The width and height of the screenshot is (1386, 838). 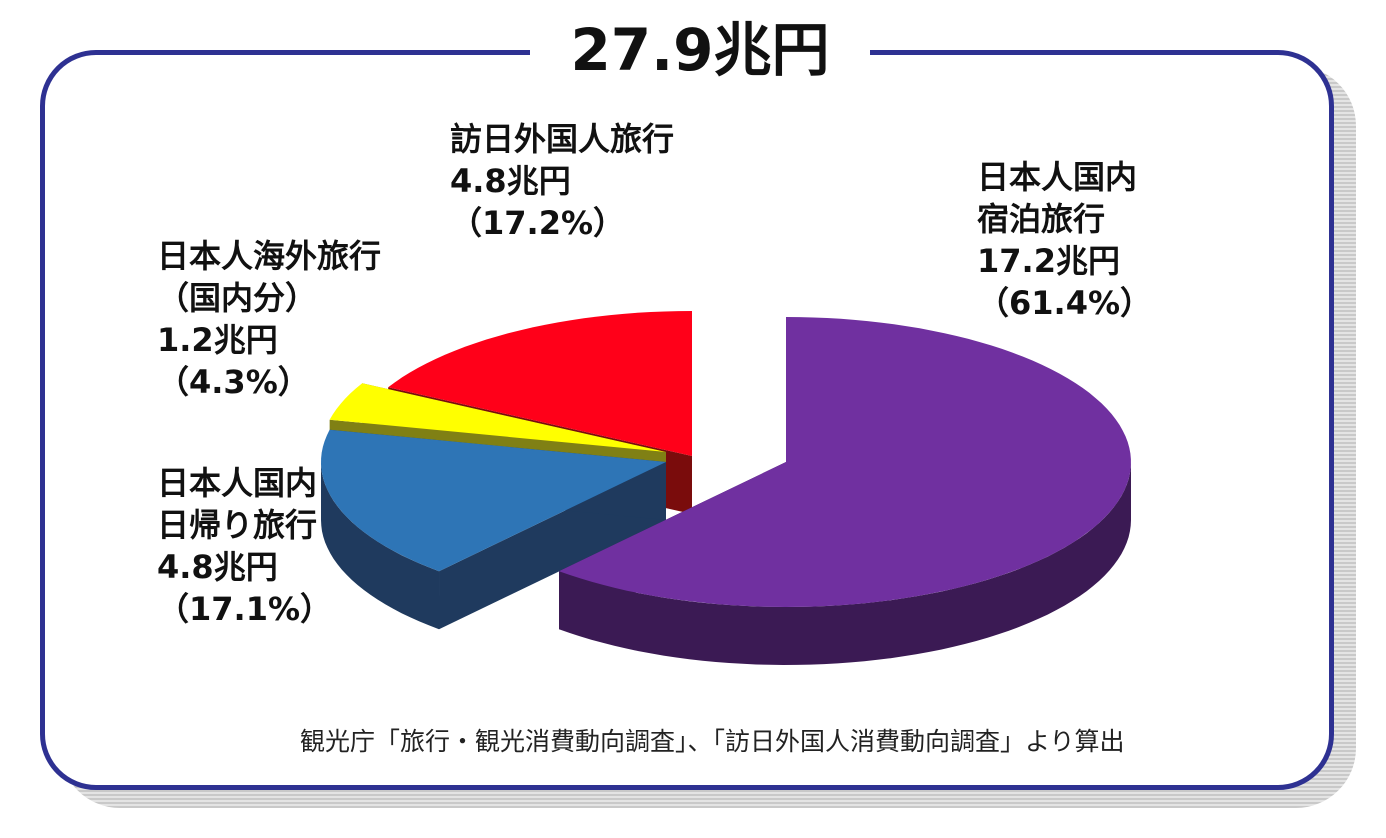 What do you see at coordinates (1048, 261) in the screenshot?
I see `label-domestic-stay-value: 17.2兆円` at bounding box center [1048, 261].